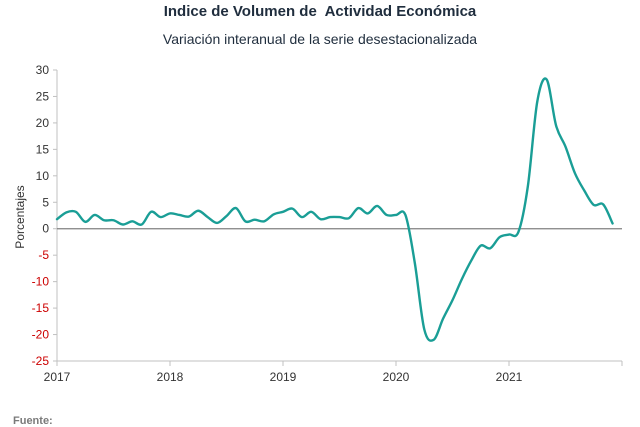  Describe the element at coordinates (20, 216) in the screenshot. I see `y-axis-title: Porcentajes` at that location.